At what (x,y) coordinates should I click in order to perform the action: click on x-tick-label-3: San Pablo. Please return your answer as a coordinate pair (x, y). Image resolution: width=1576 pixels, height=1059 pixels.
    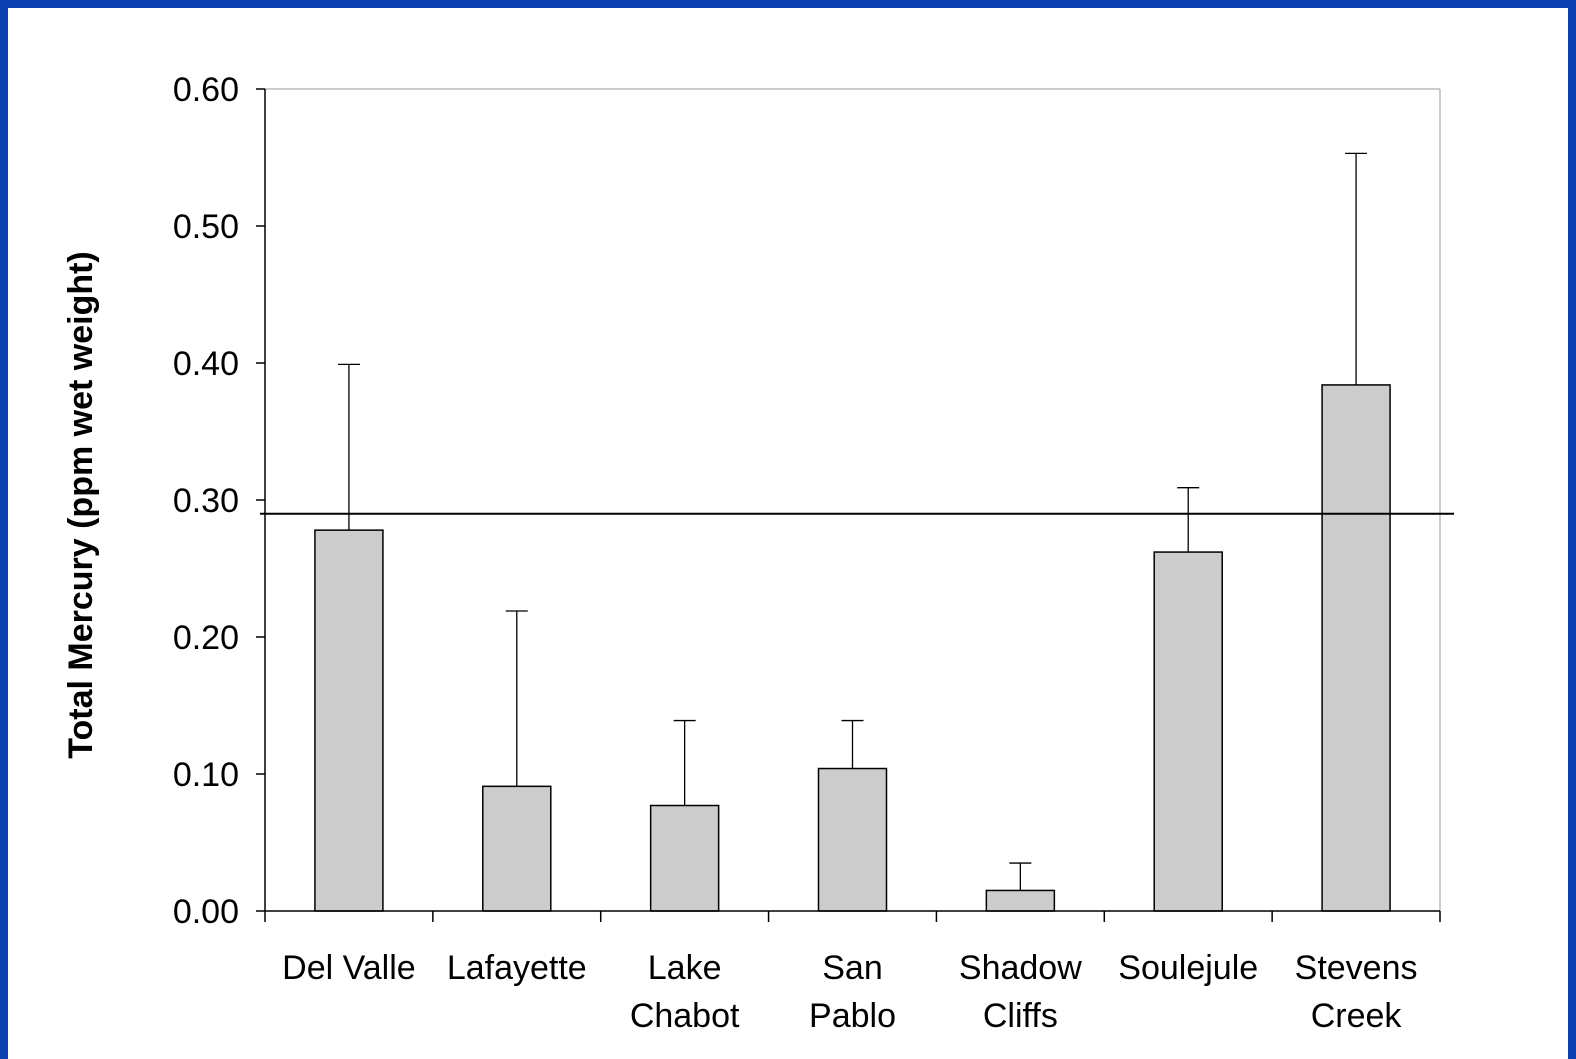
    Looking at the image, I should click on (852, 992).